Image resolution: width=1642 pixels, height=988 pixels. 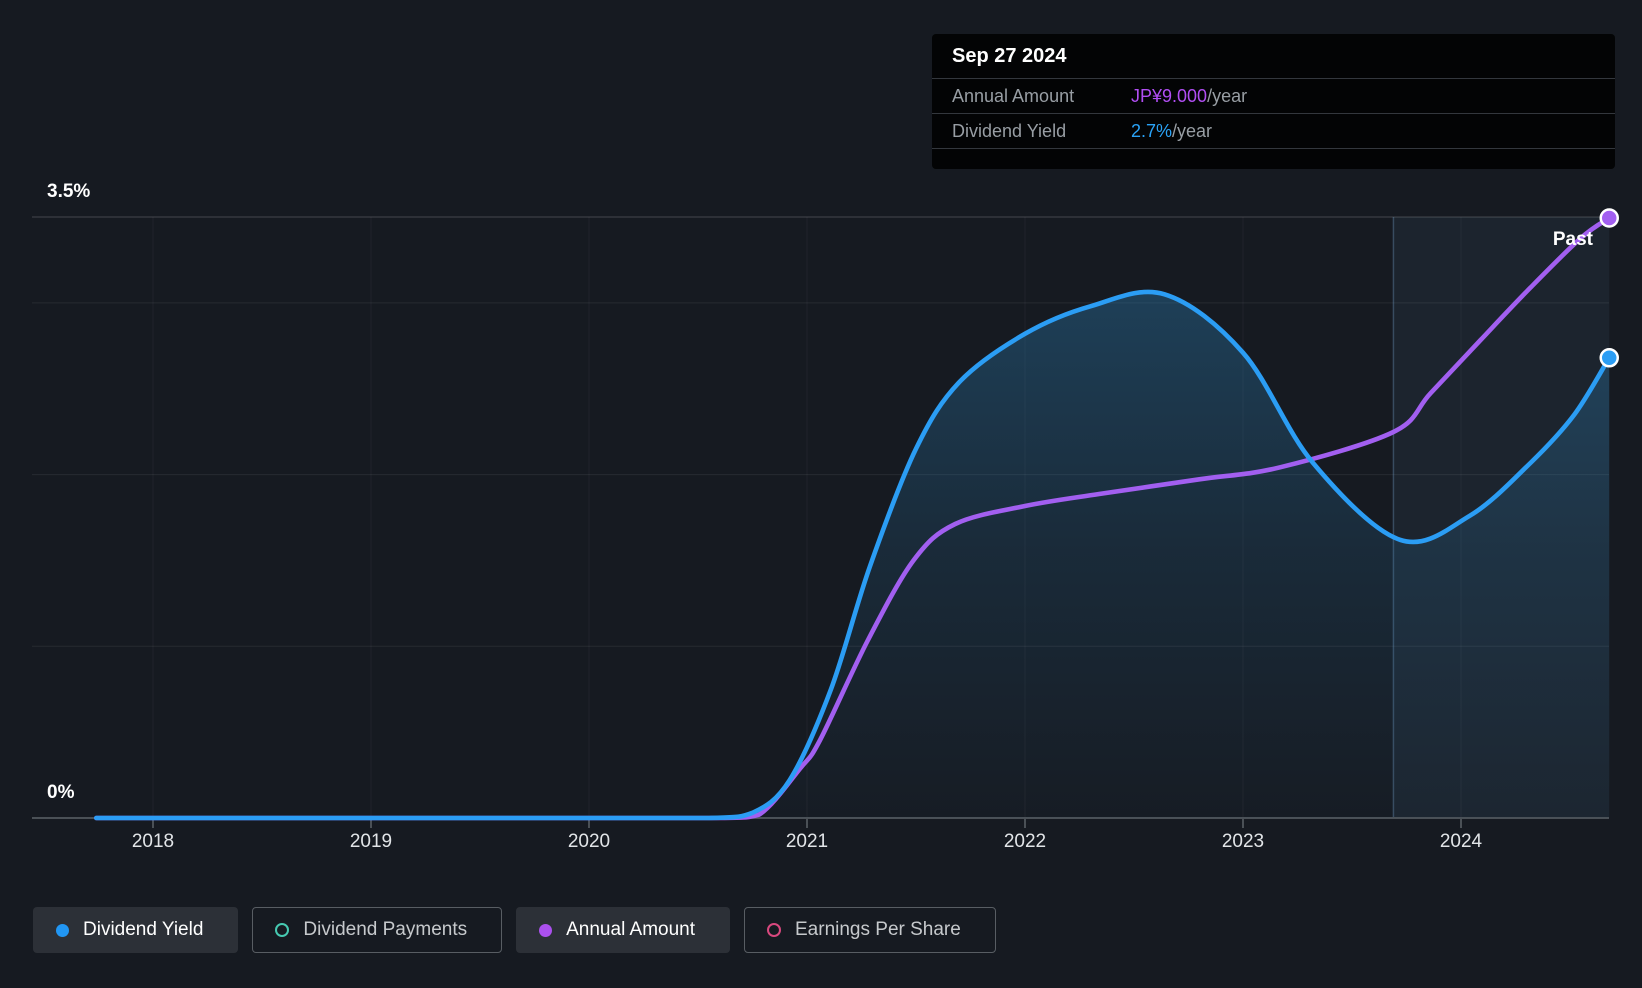 I want to click on tooltip-date: Sep 27 2024, so click(x=1273, y=56).